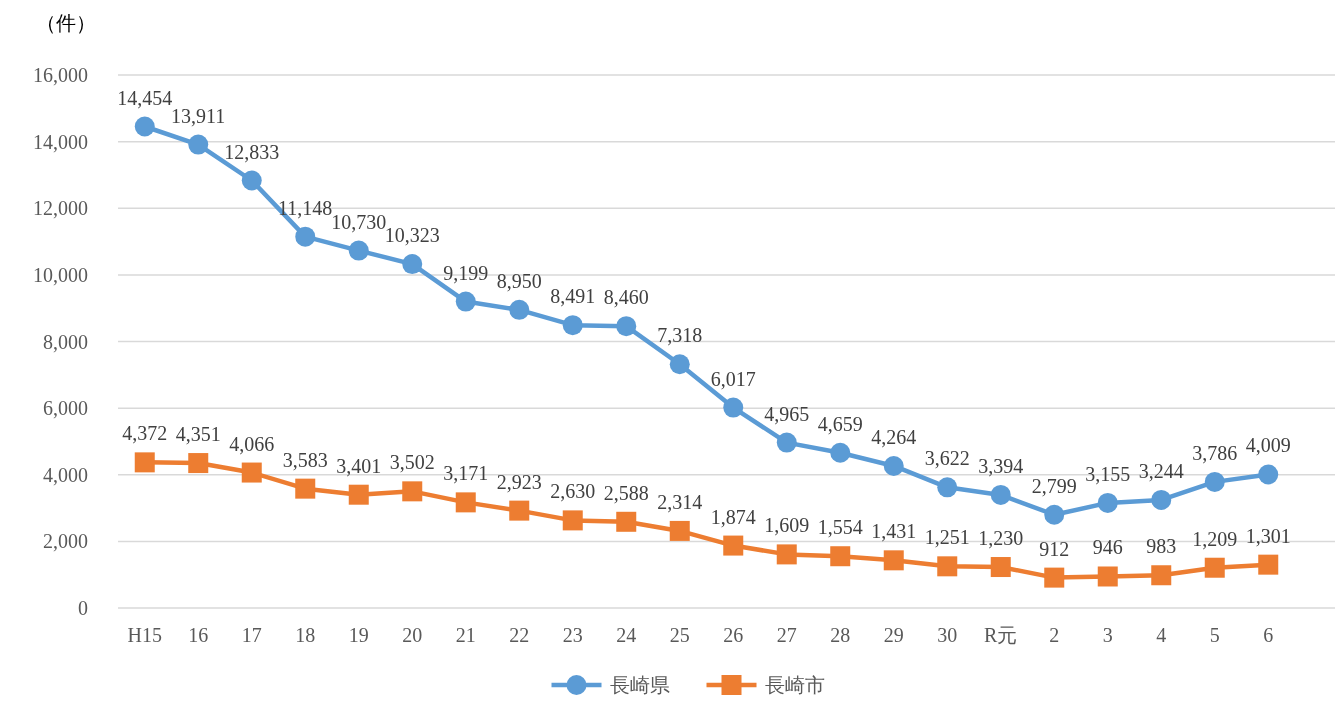  Describe the element at coordinates (359, 465) in the screenshot. I see `data-label: 3,401` at that location.